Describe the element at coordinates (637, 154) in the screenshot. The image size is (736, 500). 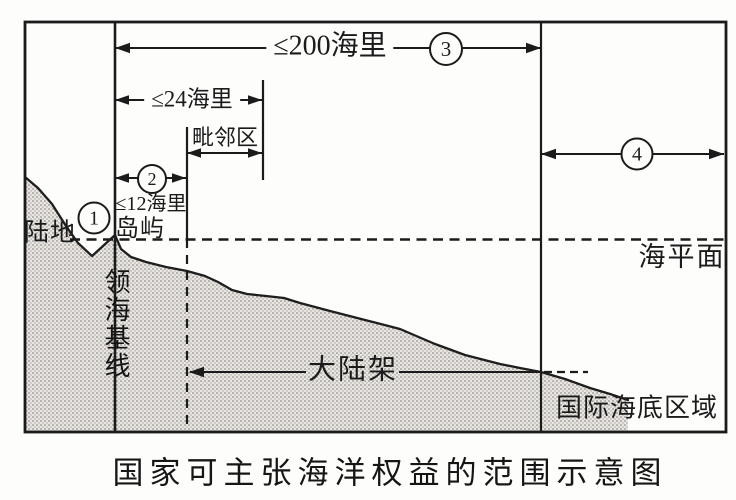
I see `marker-4-circled: 4` at that location.